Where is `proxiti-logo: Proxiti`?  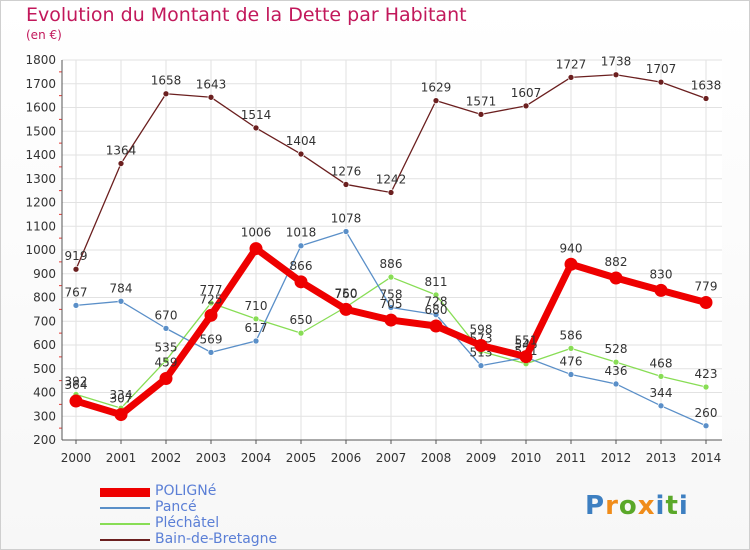 proxiti-logo: Proxiti is located at coordinates (637, 506).